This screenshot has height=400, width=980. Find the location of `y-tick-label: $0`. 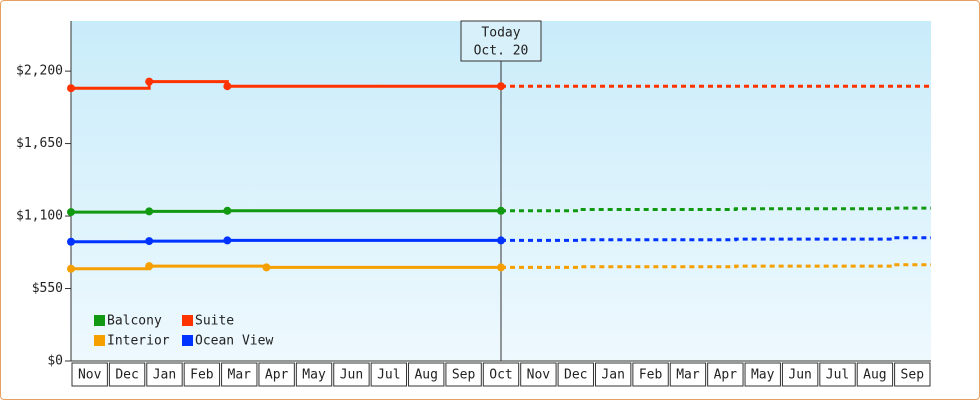

y-tick-label: $0 is located at coordinates (55, 361).